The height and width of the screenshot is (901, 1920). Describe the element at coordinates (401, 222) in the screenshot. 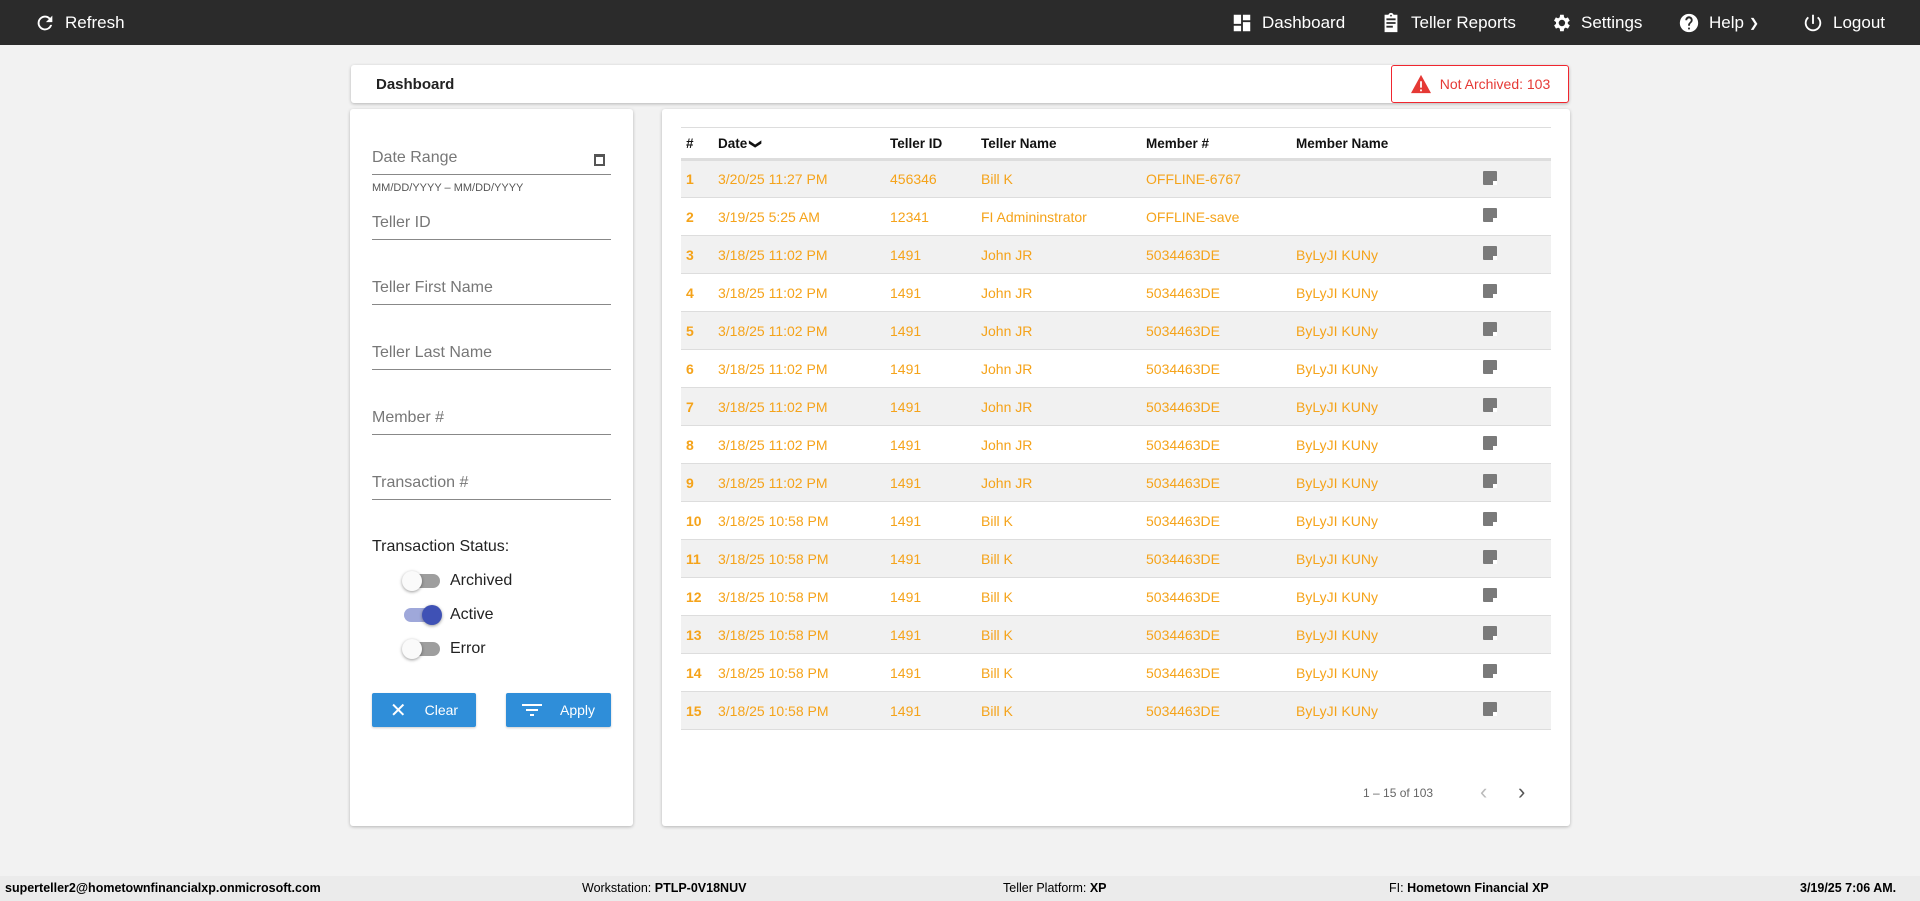

I see `teller-id-label: Teller ID` at that location.